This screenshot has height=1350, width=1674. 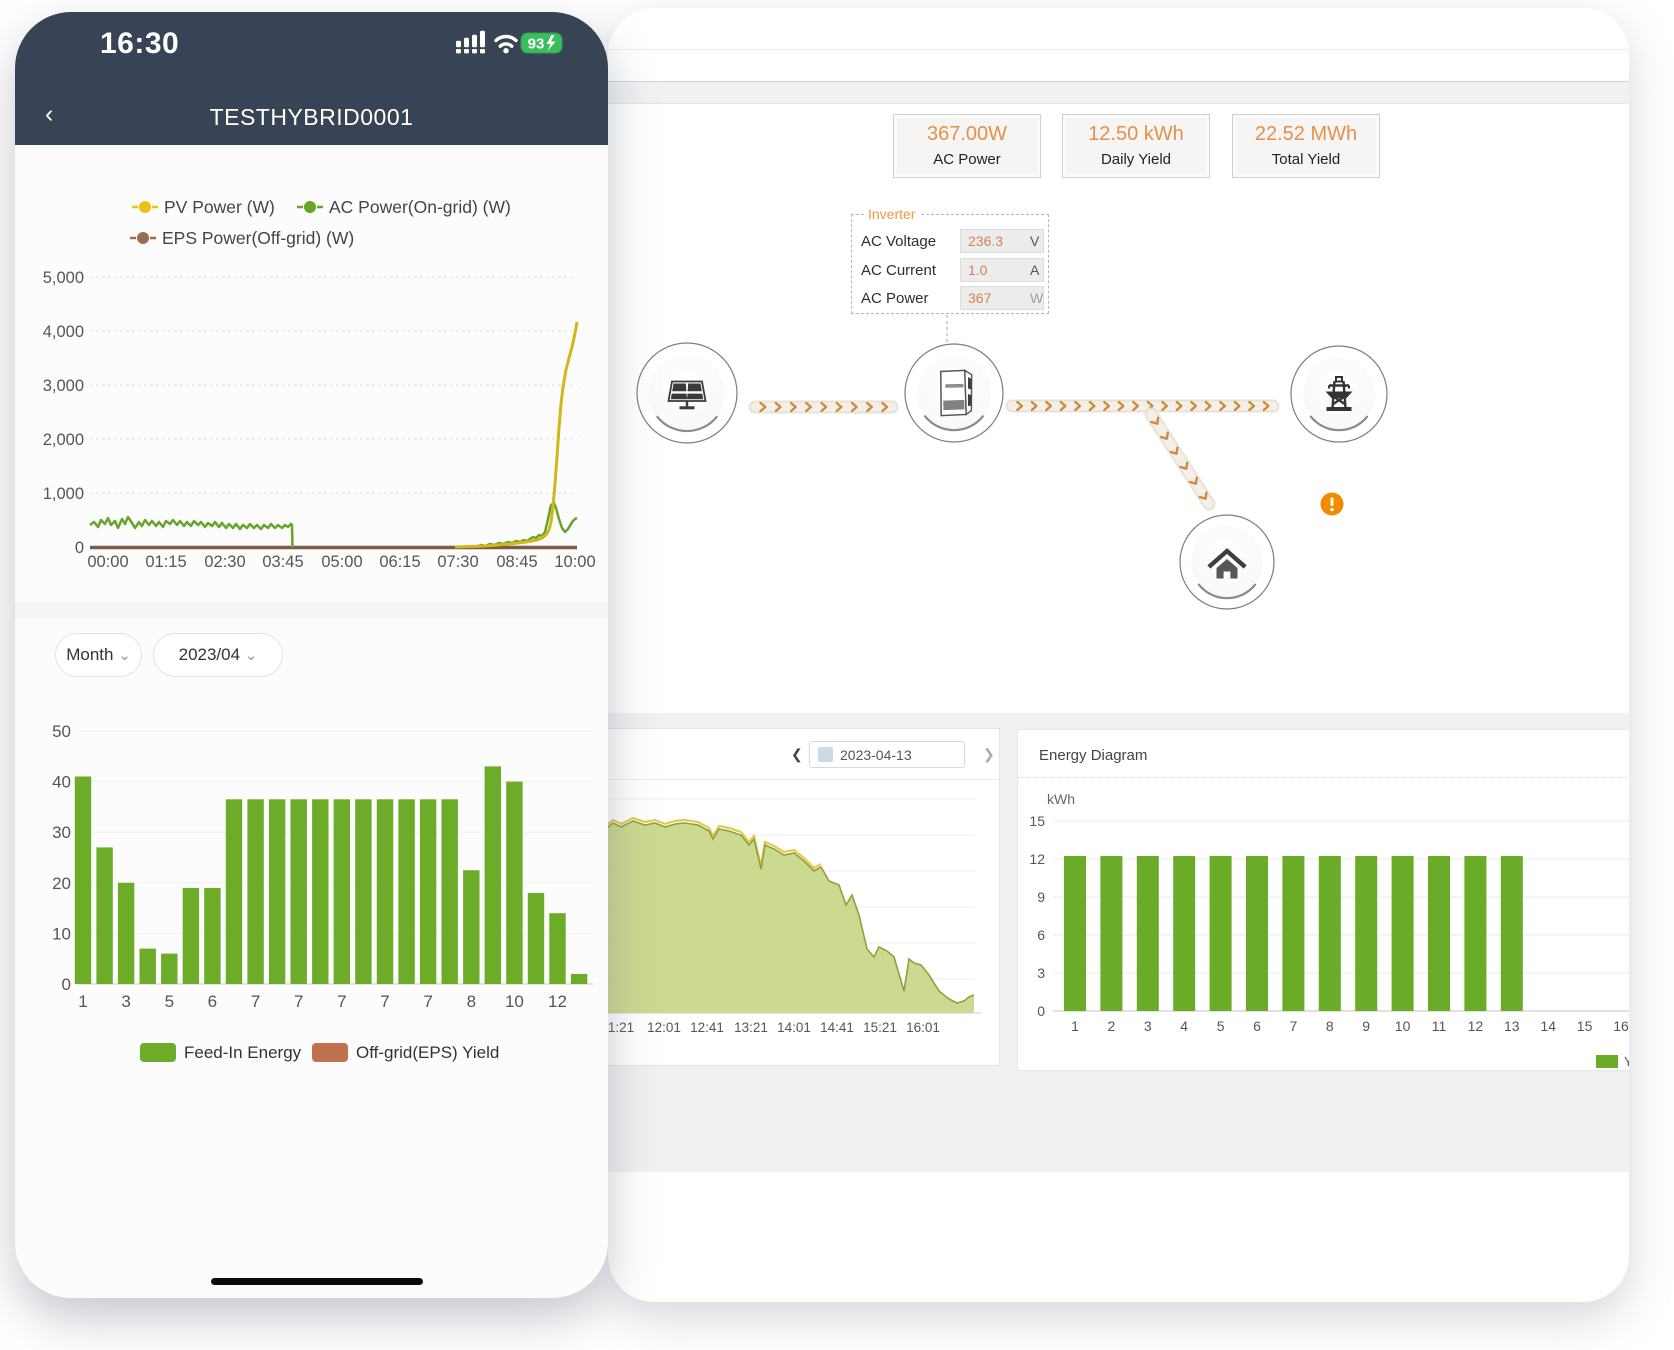 I want to click on svg-text: 08:45, so click(x=516, y=562).